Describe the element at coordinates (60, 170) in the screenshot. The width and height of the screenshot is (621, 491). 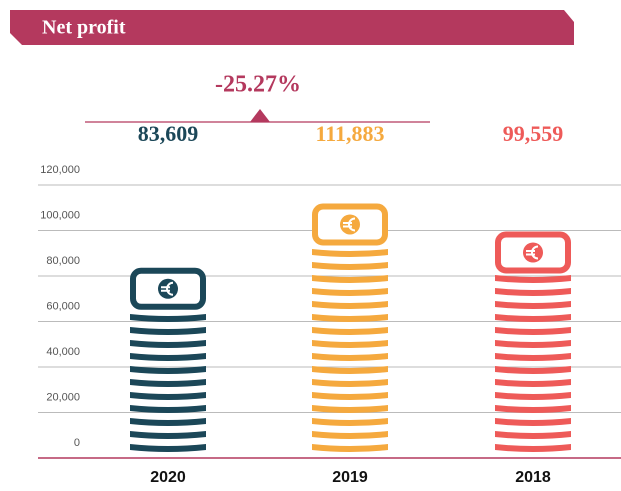
I see `y-tick-label: 120,000` at that location.